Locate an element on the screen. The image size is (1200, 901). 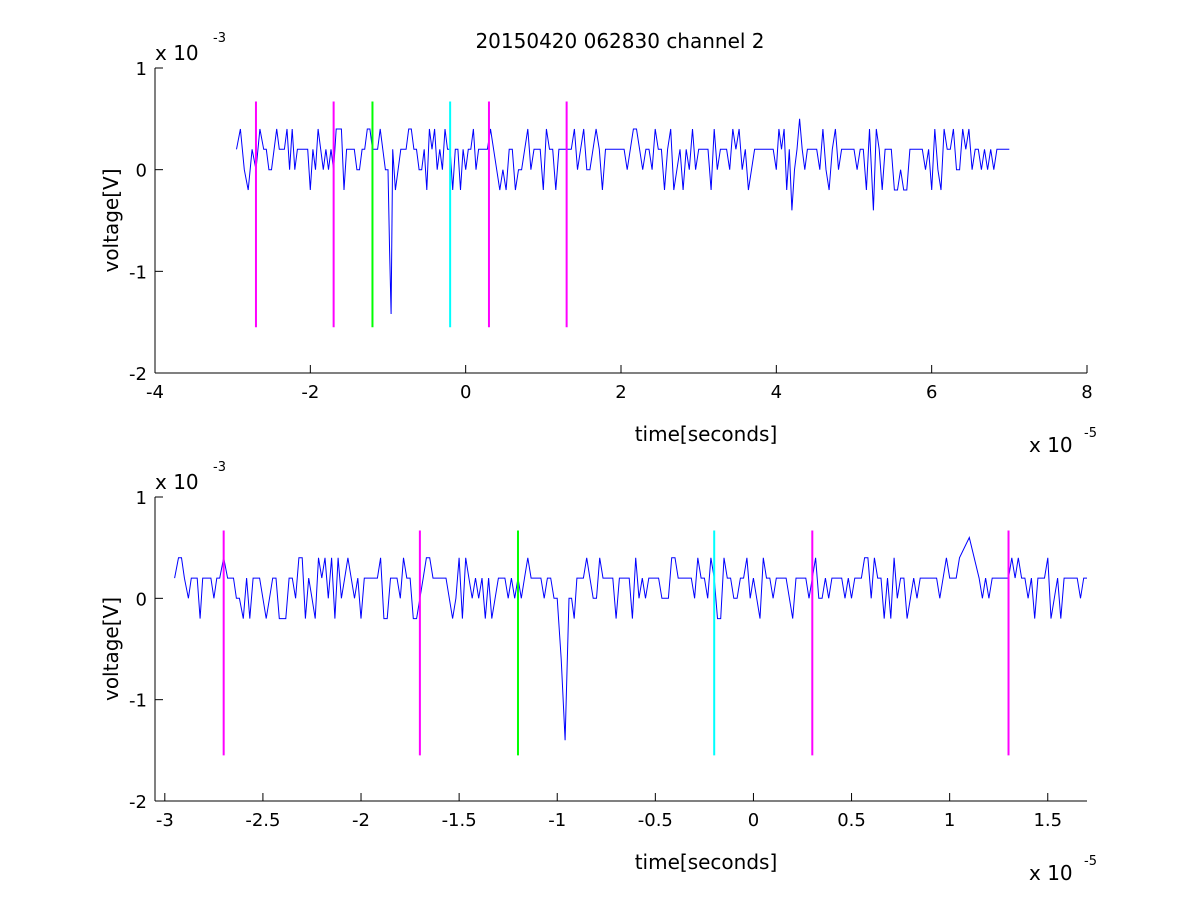
x-tick-label: -4 is located at coordinates (155, 392).